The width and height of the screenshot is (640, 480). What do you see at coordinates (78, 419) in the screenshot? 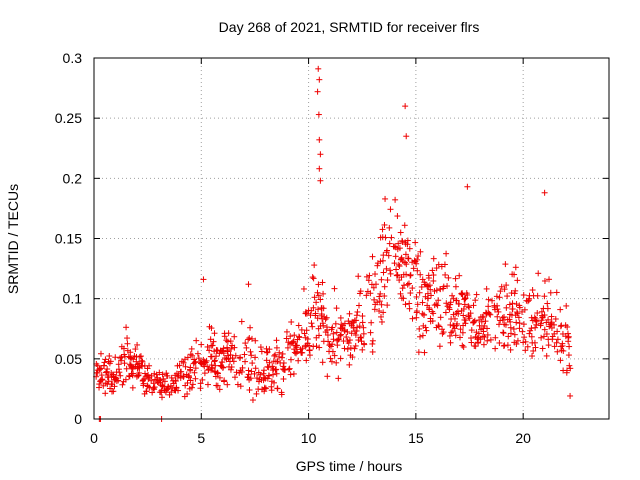
I see `y-tick-label: 0` at bounding box center [78, 419].